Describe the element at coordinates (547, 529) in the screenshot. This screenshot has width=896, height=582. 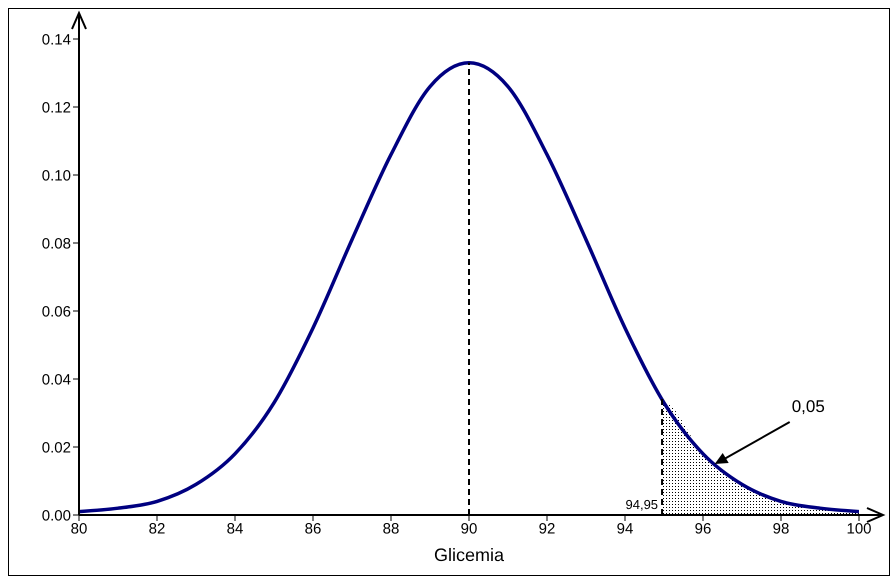
I see `x-tick-label: 92` at that location.